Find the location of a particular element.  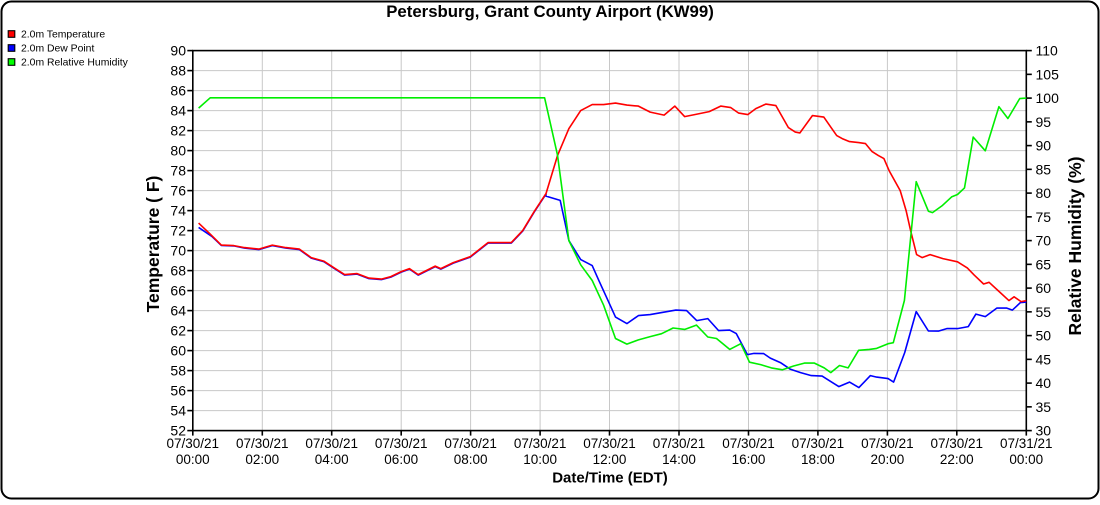

svg-text: 100 is located at coordinates (1048, 98).